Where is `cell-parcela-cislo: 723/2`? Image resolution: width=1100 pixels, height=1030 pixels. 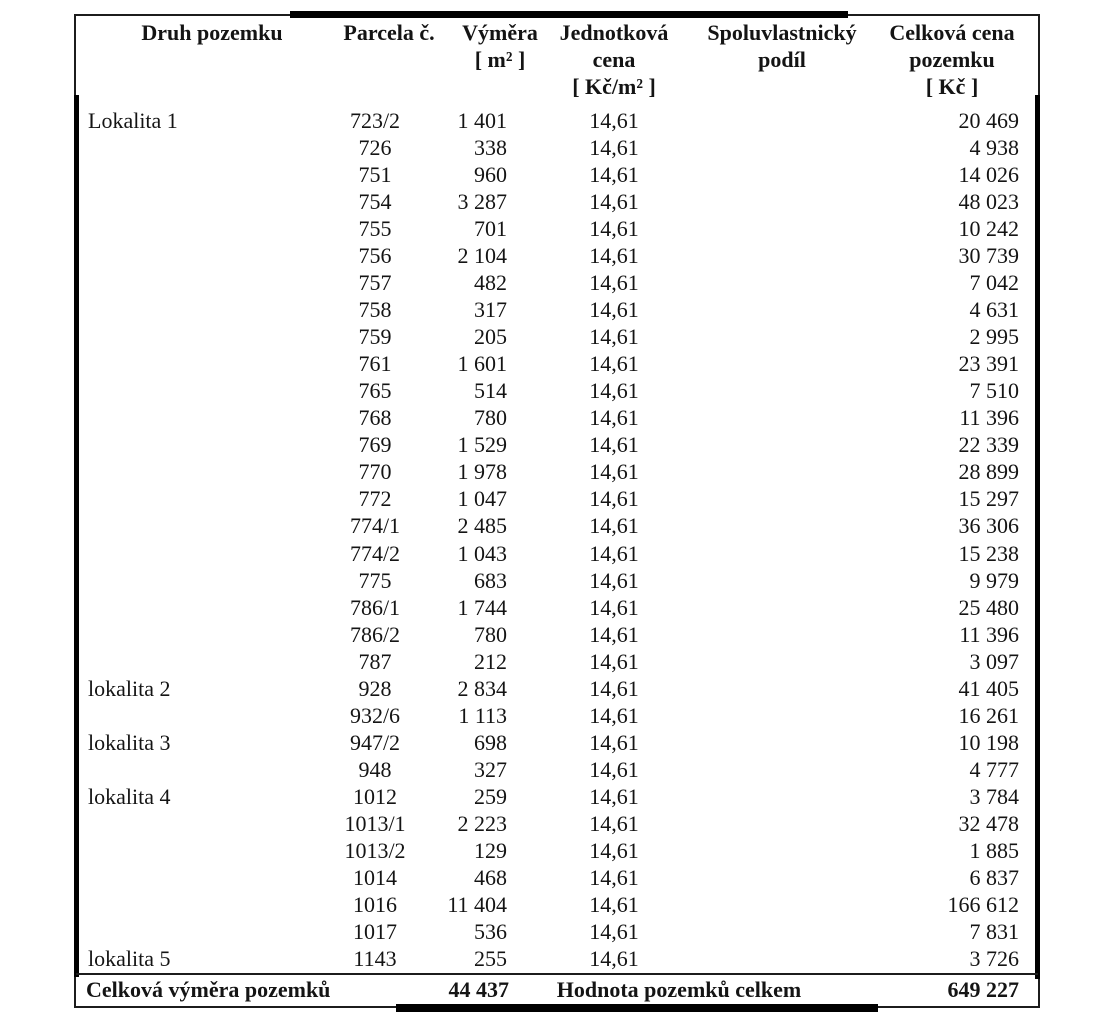 cell-parcela-cislo: 723/2 is located at coordinates (375, 120).